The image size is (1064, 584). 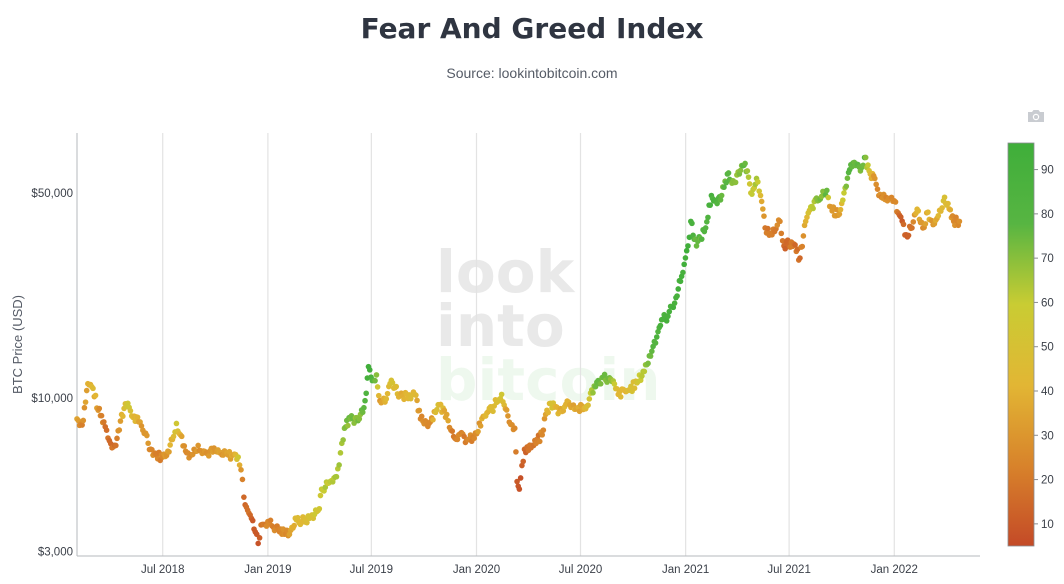 I want to click on y-axis-label: BTC Price (USD), so click(x=17, y=344).